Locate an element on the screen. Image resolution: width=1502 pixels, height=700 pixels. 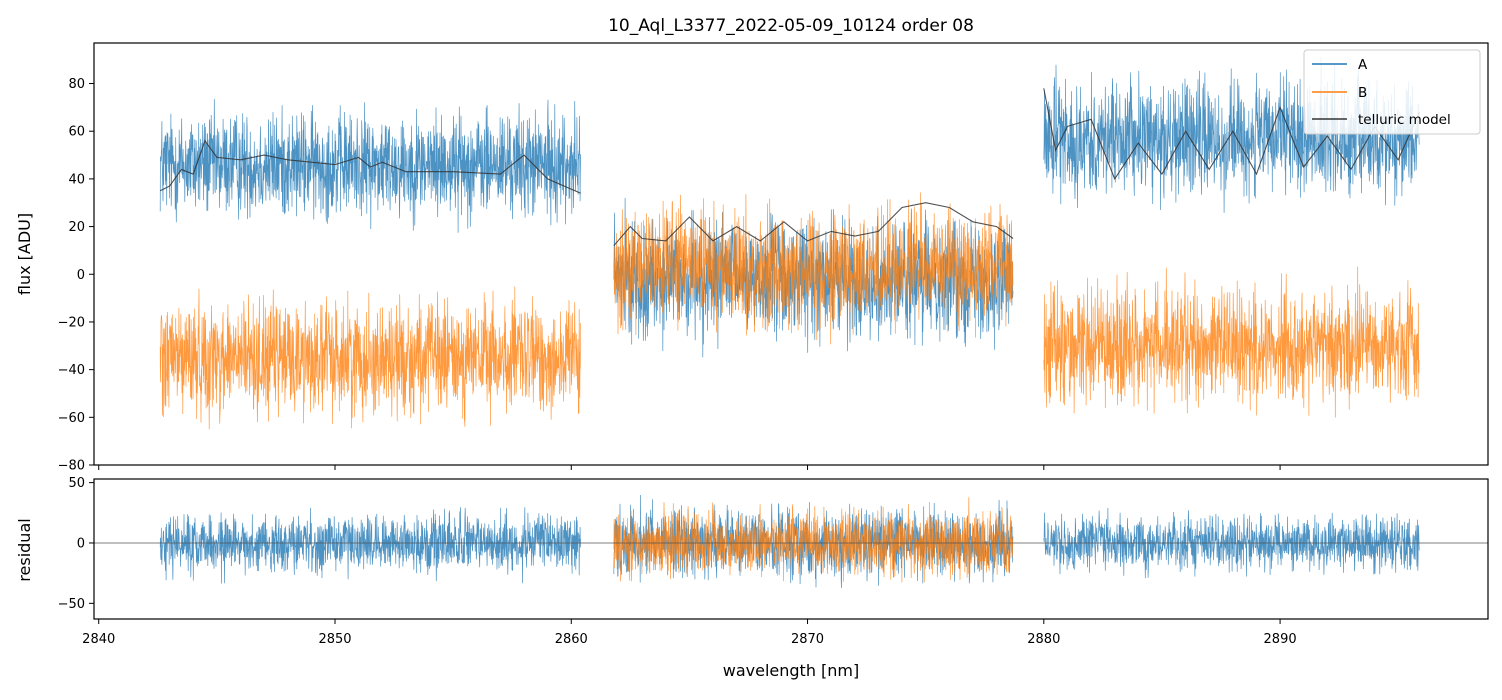
flux-ytick-label: 60 is located at coordinates (76, 132).